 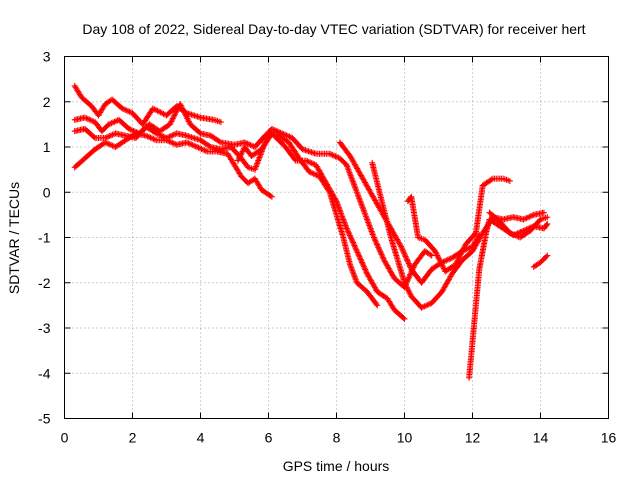 I want to click on x-tick-label: 0, so click(x=65, y=438).